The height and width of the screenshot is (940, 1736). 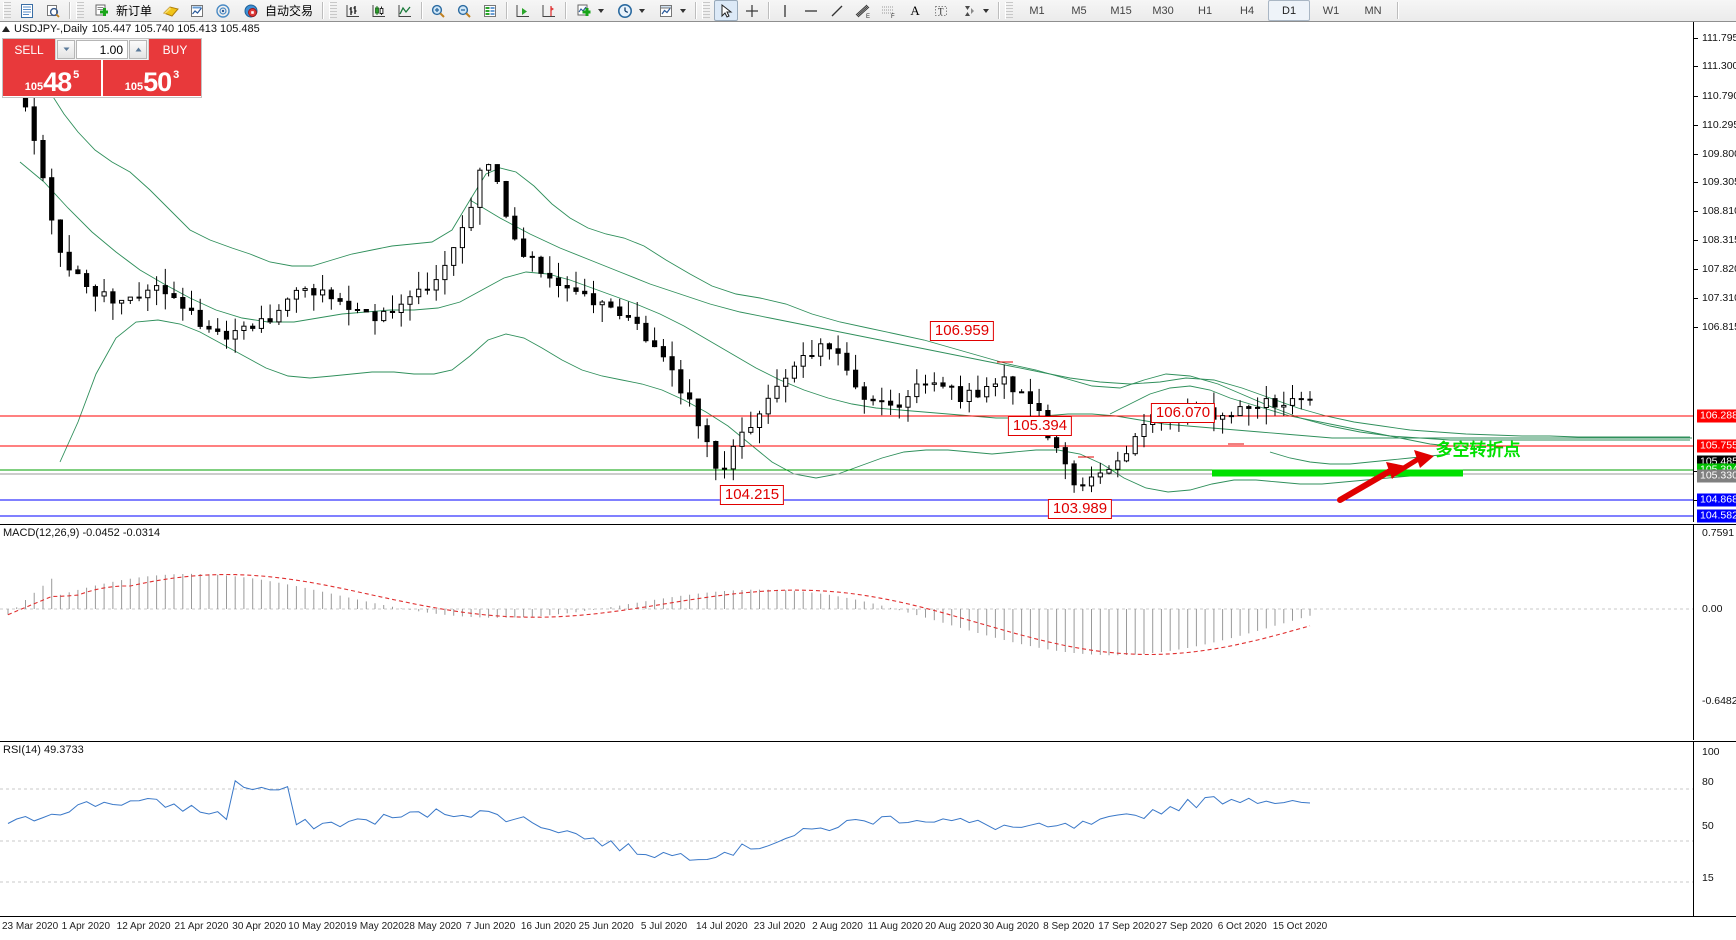 I want to click on templates-button, so click(x=671, y=10).